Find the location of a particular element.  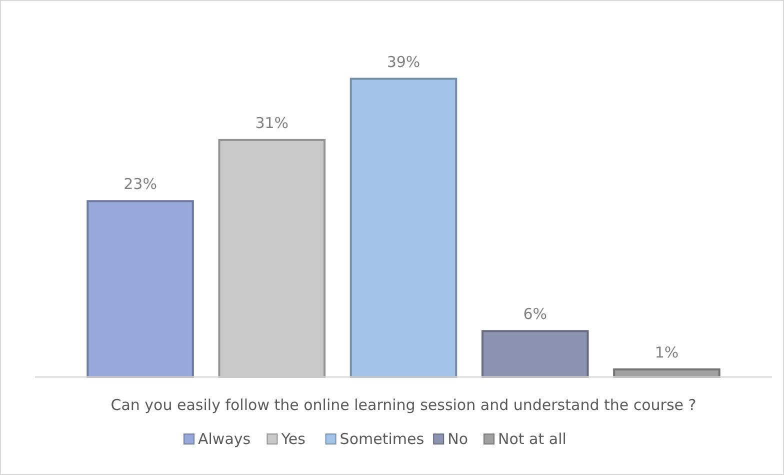

data-label: 39% is located at coordinates (403, 61).